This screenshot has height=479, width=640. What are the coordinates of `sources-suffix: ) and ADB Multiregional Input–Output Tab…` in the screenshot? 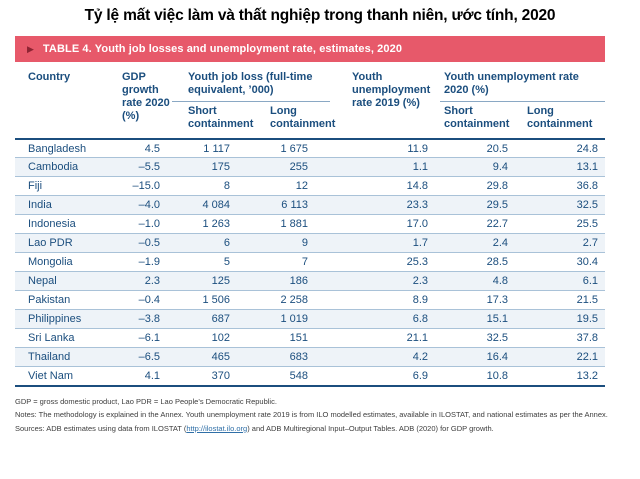 It's located at (370, 428).